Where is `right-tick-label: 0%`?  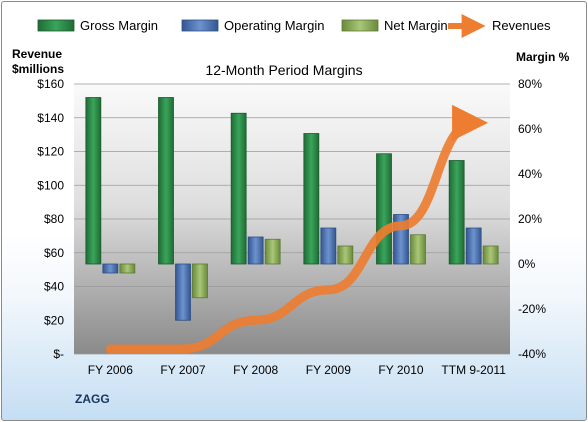
right-tick-label: 0% is located at coordinates (527, 264).